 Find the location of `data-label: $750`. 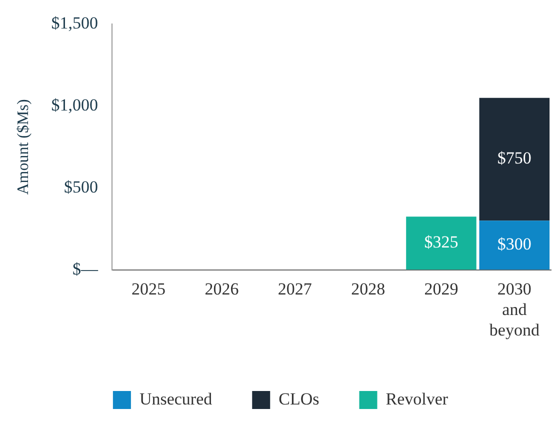

data-label: $750 is located at coordinates (514, 158).